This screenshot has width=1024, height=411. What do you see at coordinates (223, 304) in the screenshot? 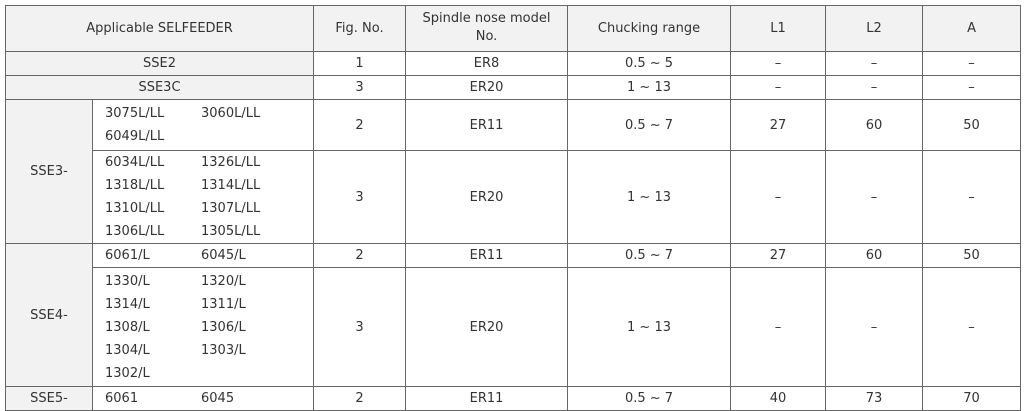
I see `model-name: 1311/L` at bounding box center [223, 304].